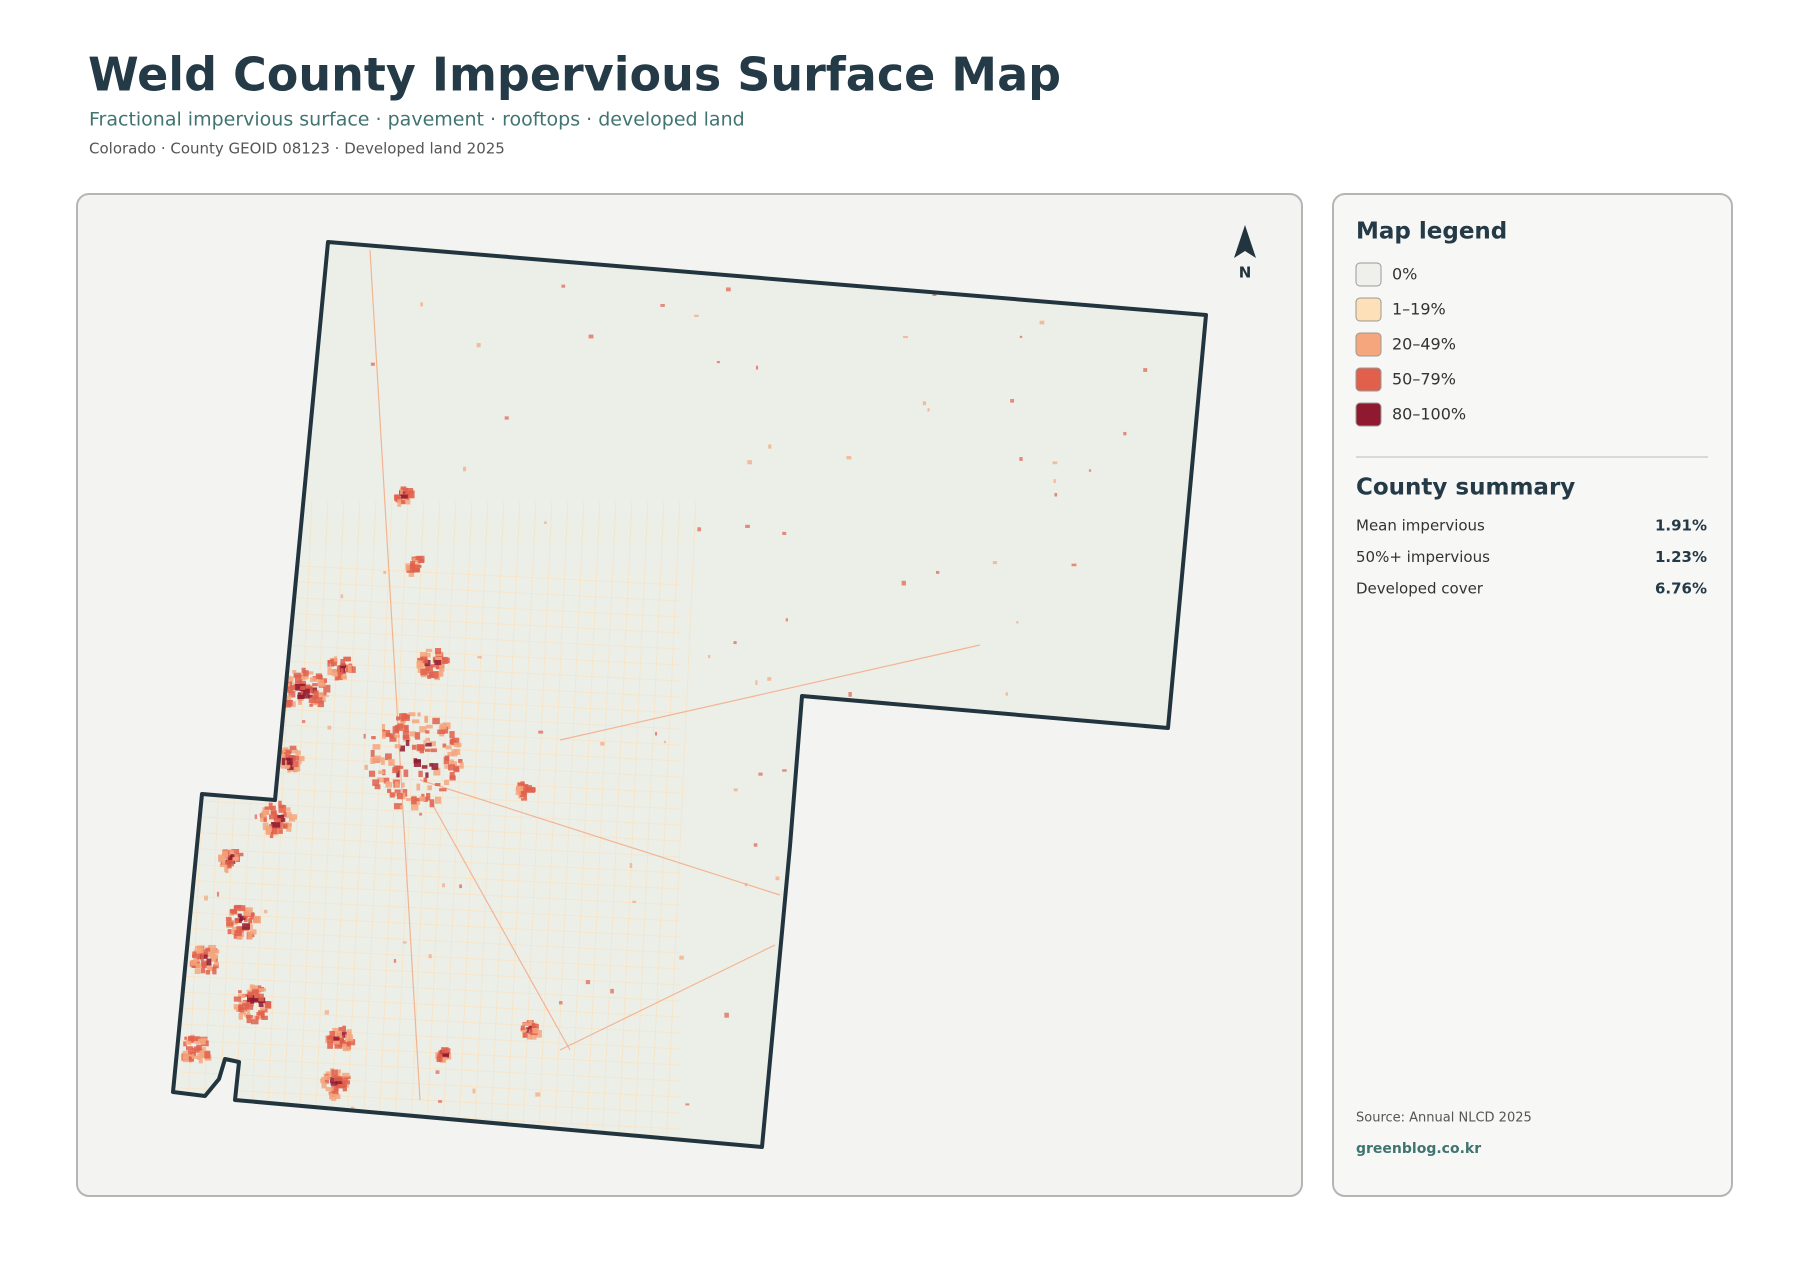 Image resolution: width=1800 pixels, height=1277 pixels. I want to click on legend-label: 0%, so click(1404, 274).